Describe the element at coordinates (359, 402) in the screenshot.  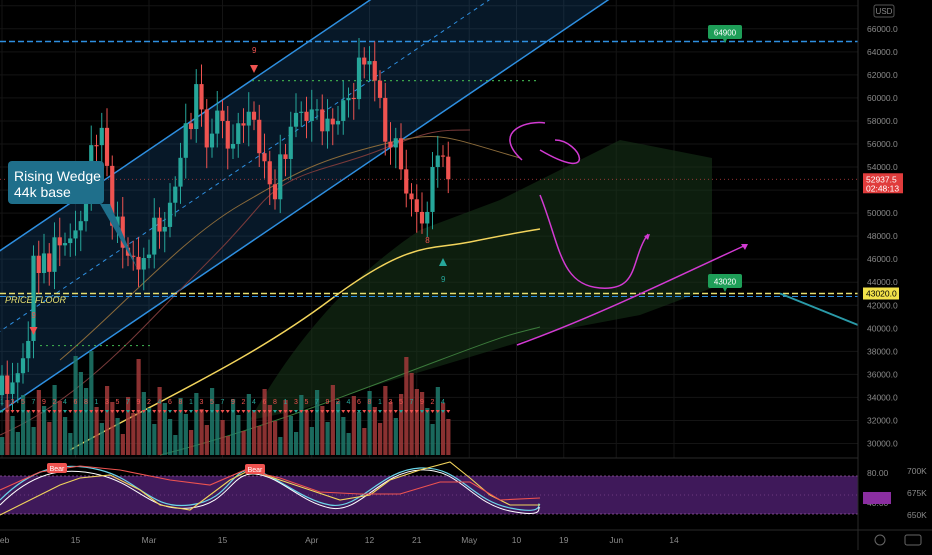
I see `td-count: 6` at that location.